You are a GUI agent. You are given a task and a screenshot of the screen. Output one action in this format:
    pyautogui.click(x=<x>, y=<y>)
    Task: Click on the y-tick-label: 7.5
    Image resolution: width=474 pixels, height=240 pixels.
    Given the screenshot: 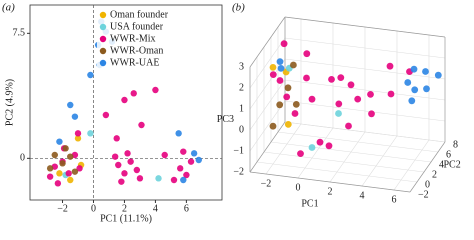 What is the action you would take?
    pyautogui.click(x=19, y=33)
    